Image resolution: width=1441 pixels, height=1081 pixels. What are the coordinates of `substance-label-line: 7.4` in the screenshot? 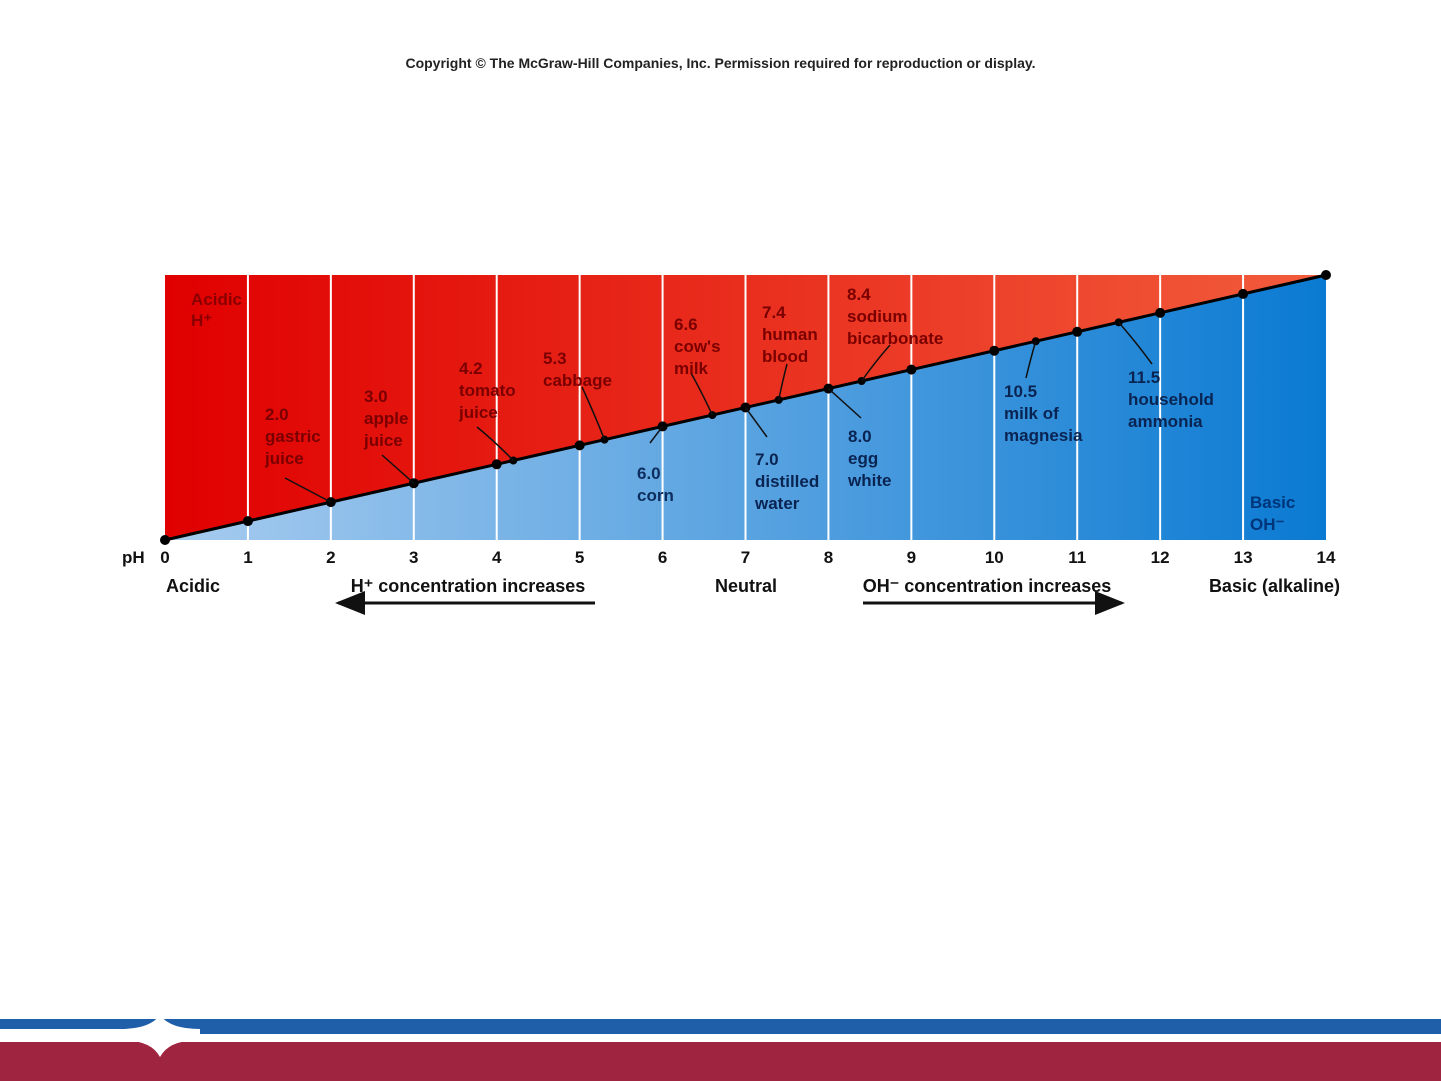 It's located at (774, 312).